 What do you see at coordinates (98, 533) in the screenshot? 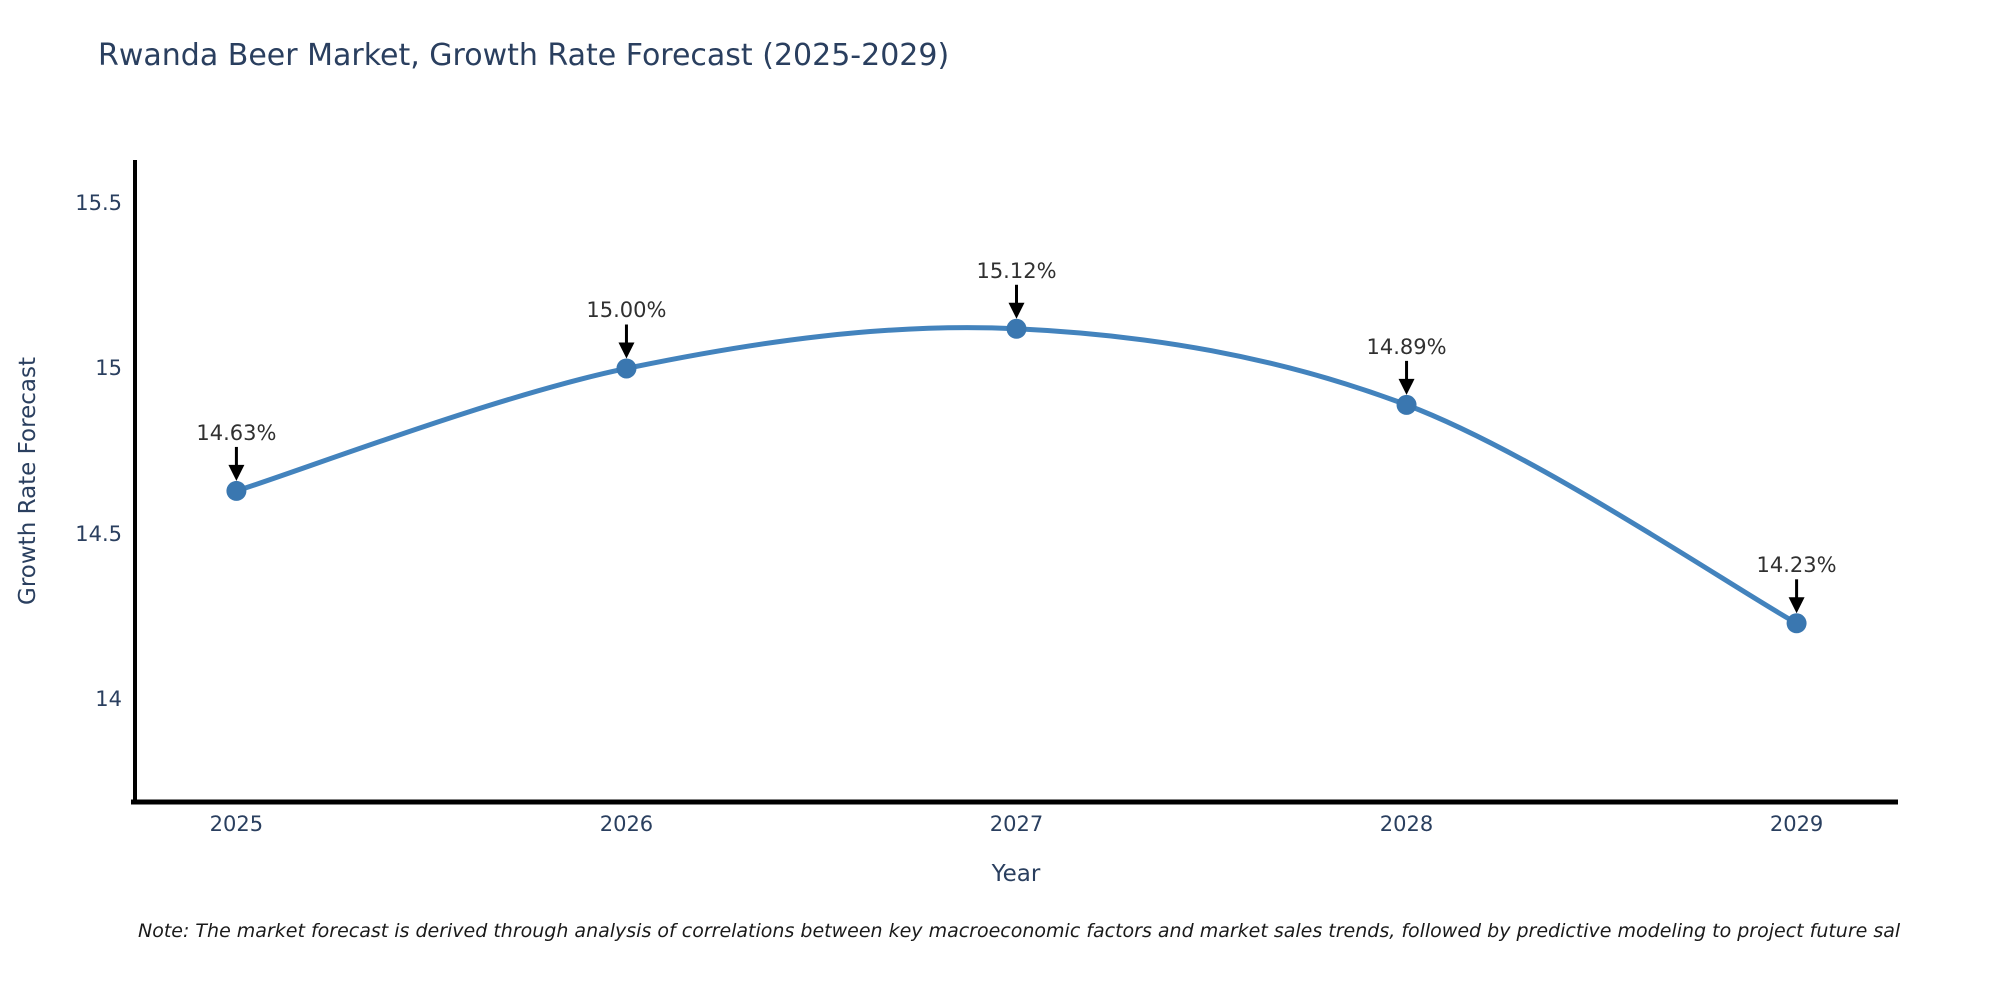
I see `y-tick-label: 14.5` at bounding box center [98, 533].